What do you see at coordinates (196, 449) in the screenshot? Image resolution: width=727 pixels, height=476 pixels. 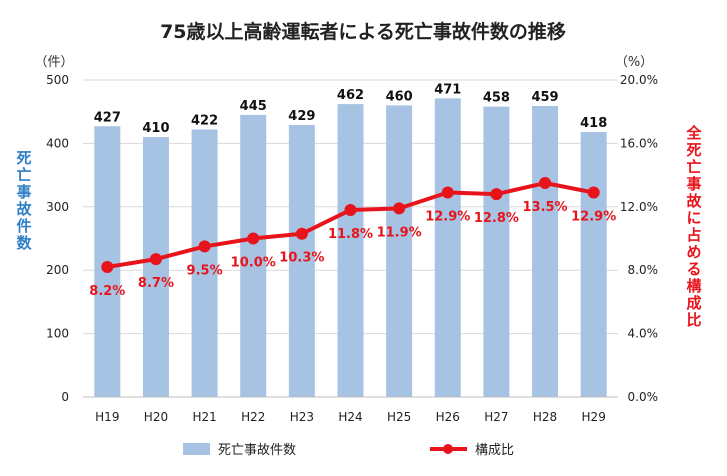 I see `legend-swatch-bar` at bounding box center [196, 449].